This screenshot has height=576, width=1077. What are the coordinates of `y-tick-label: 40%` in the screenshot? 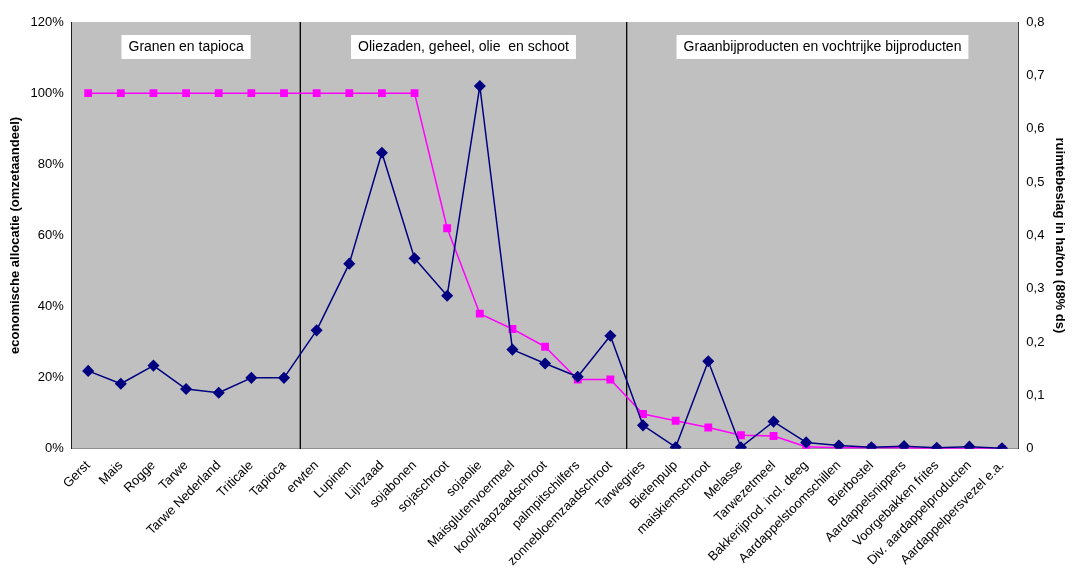 It's located at (51, 306).